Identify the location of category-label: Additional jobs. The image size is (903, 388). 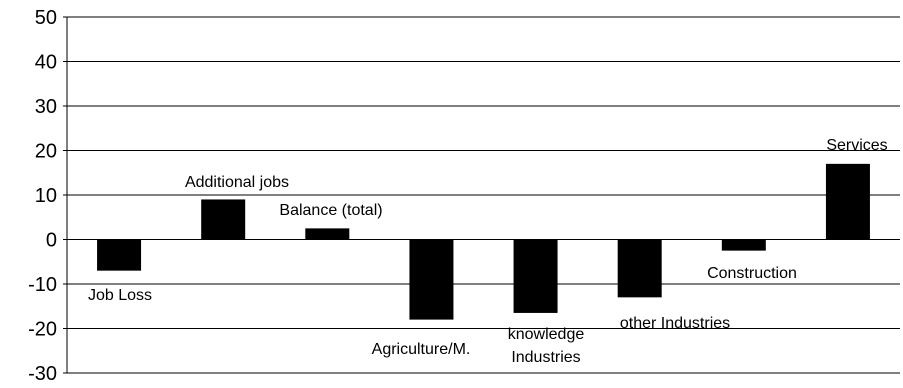
(237, 182).